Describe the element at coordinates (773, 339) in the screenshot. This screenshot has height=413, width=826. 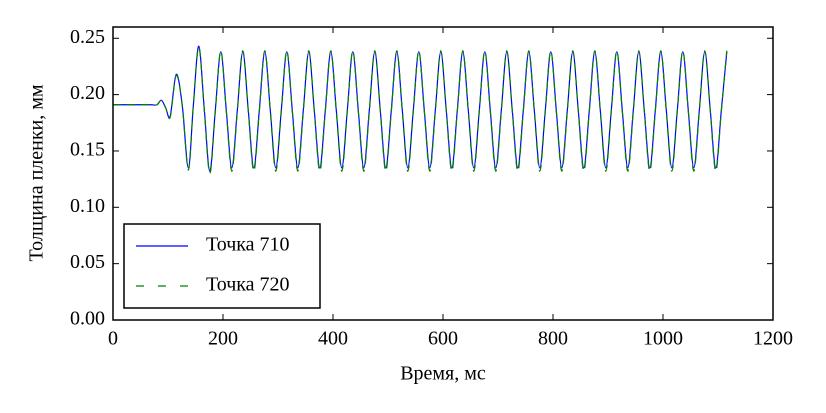
I see `x-tick-label: 1200` at that location.